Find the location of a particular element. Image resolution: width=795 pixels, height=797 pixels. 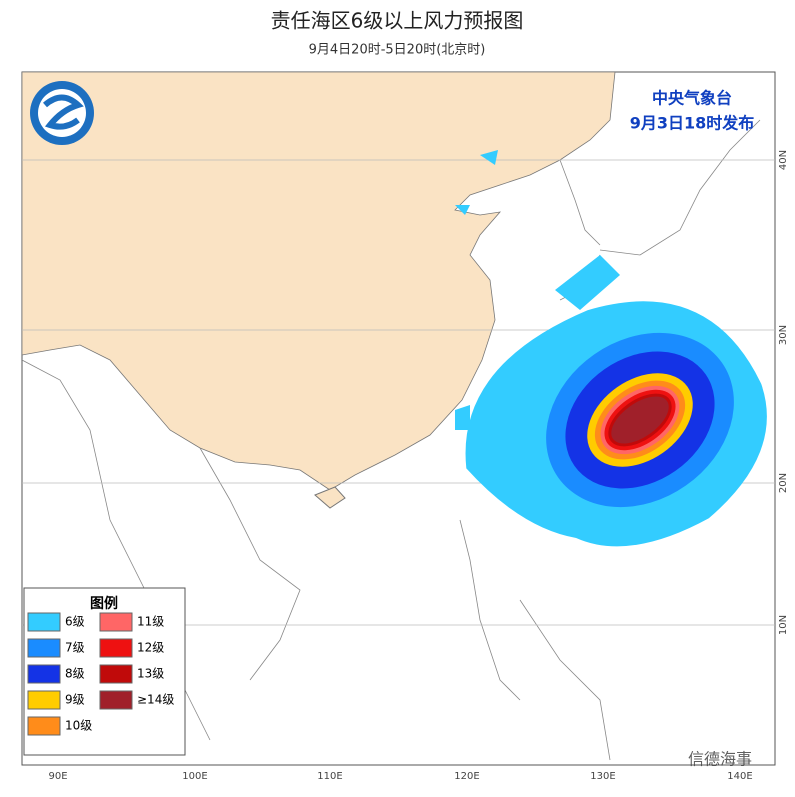

lat-label: 20N is located at coordinates (783, 483).